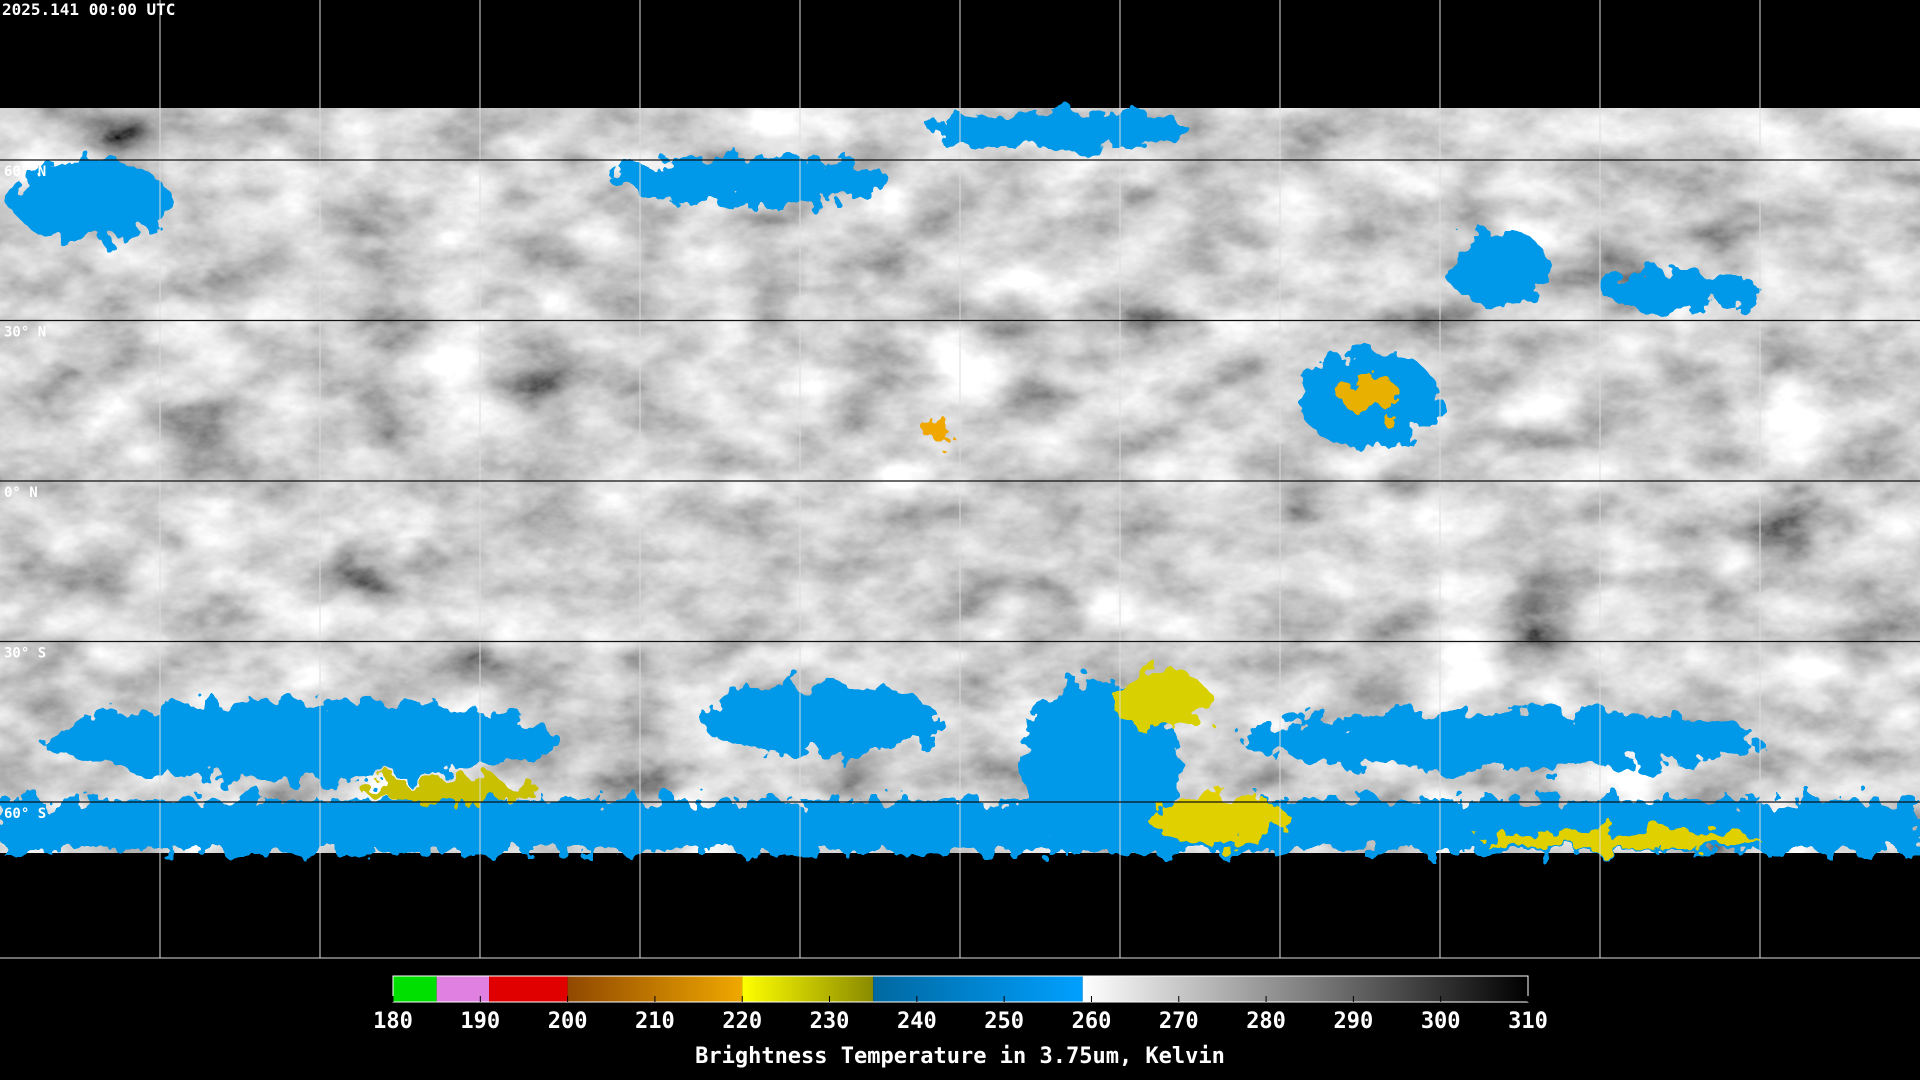 Image resolution: width=1920 pixels, height=1080 pixels. Describe the element at coordinates (742, 1021) in the screenshot. I see `colorbar-tick-label: 220` at that location.